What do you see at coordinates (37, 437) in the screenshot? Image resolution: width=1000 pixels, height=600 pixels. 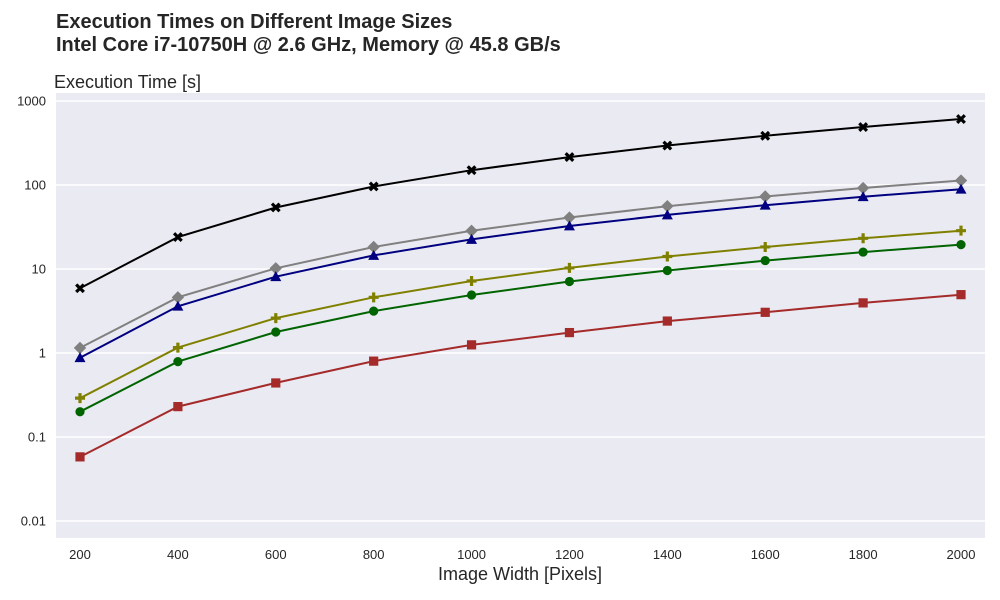 I see `y-tick-label: 0.1` at bounding box center [37, 437].